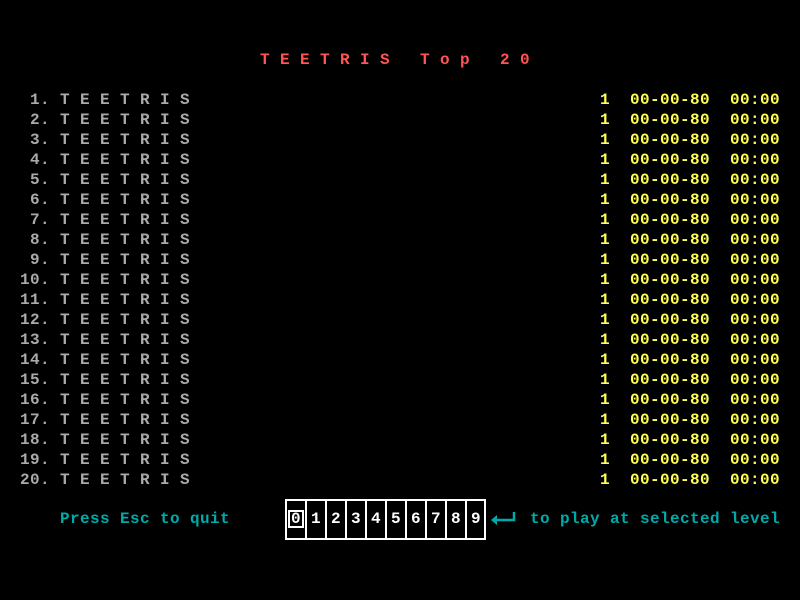  Describe the element at coordinates (145, 519) in the screenshot. I see `quit-hint: Press Esc to quit` at that location.